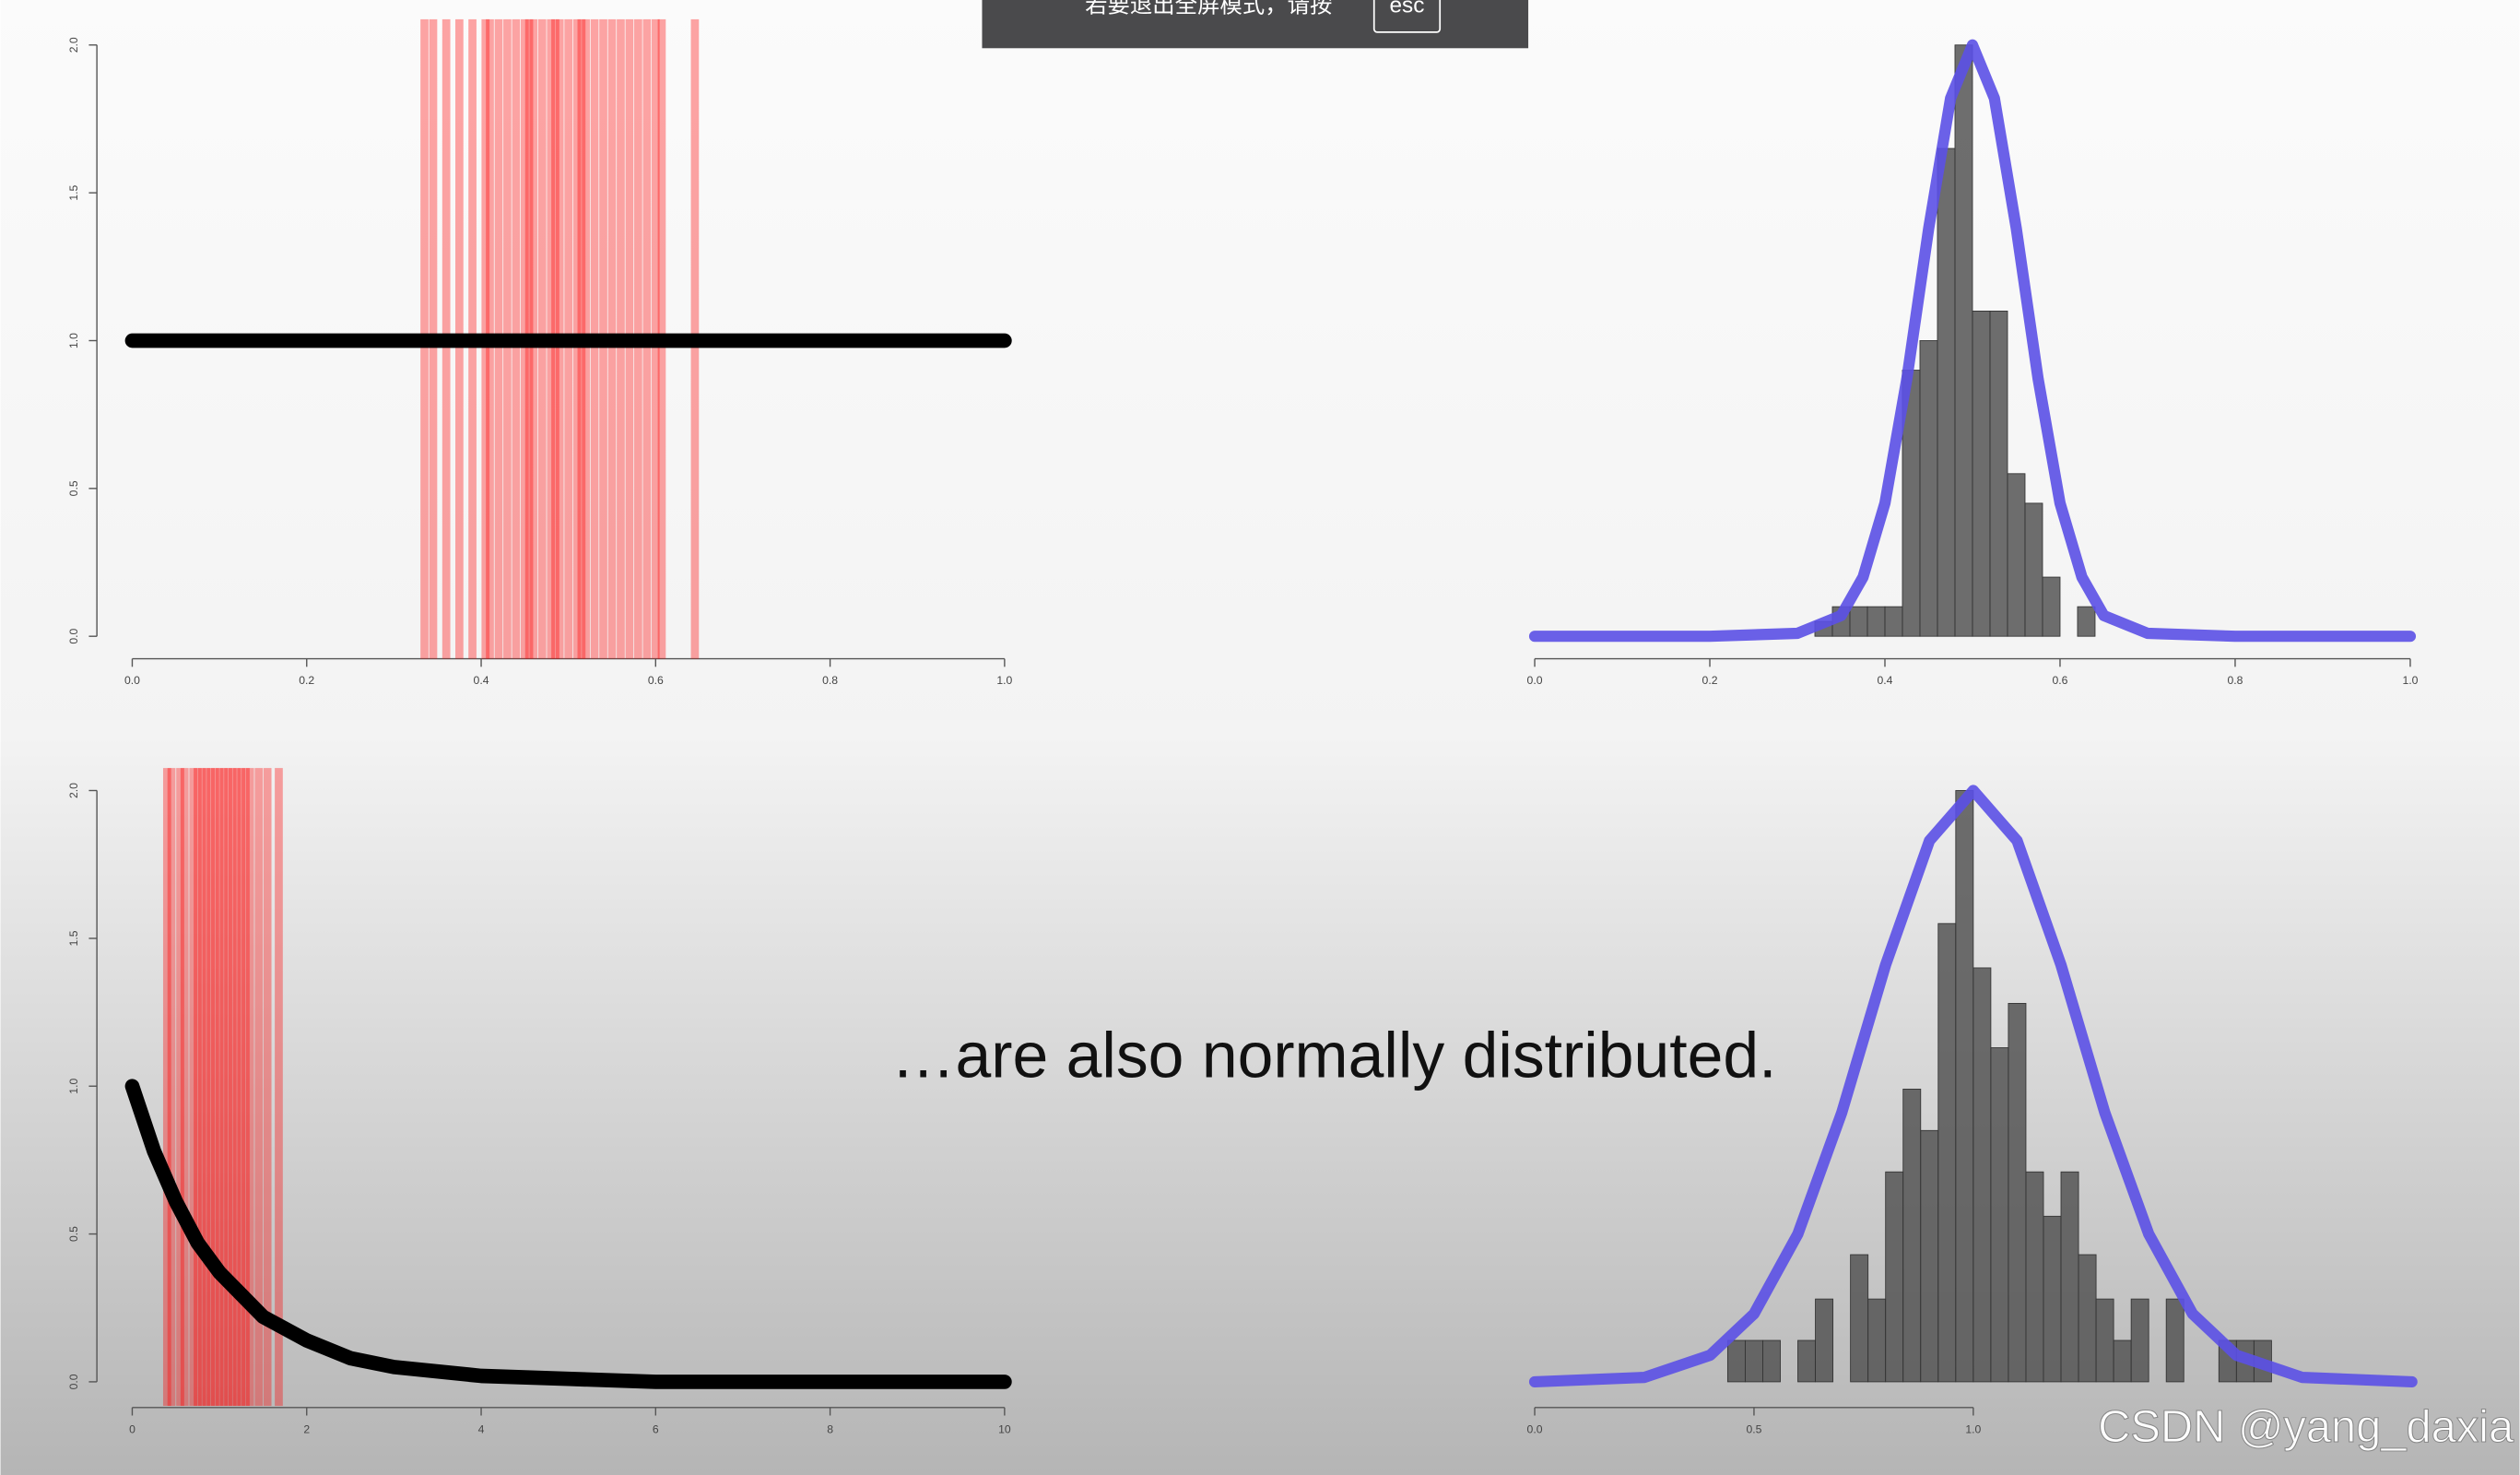 This screenshot has width=2520, height=1475. What do you see at coordinates (830, 1428) in the screenshot?
I see `x-tick-label: 8` at bounding box center [830, 1428].